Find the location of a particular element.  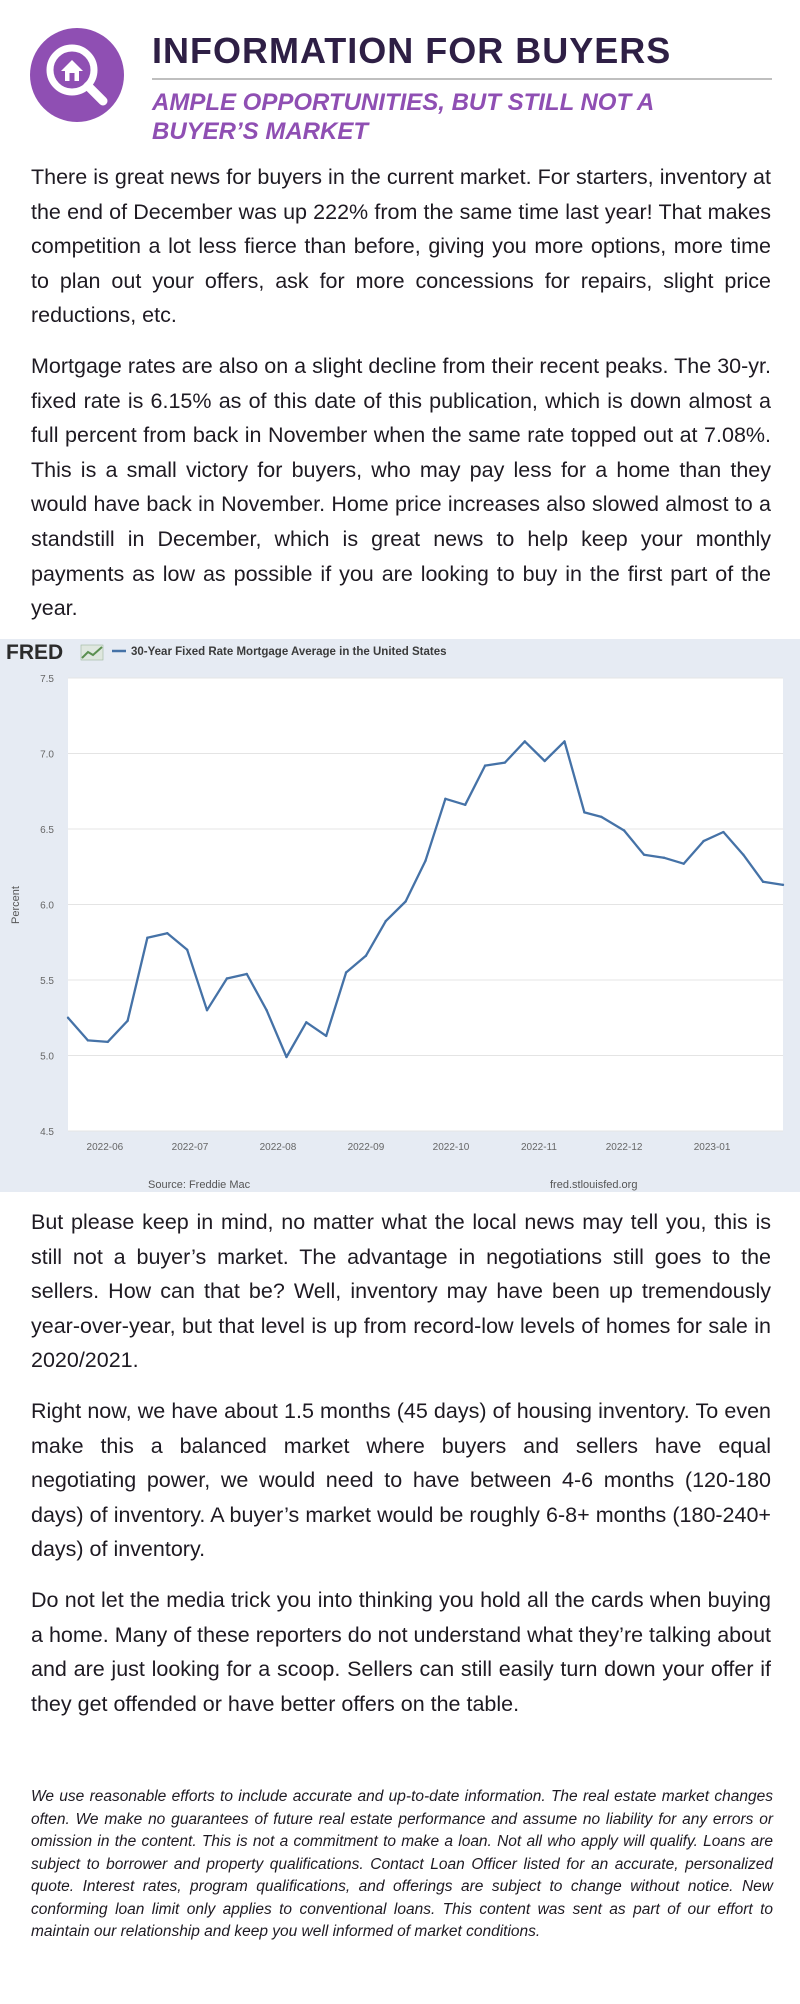

y-tick-label: 5.0 is located at coordinates (47, 1057).